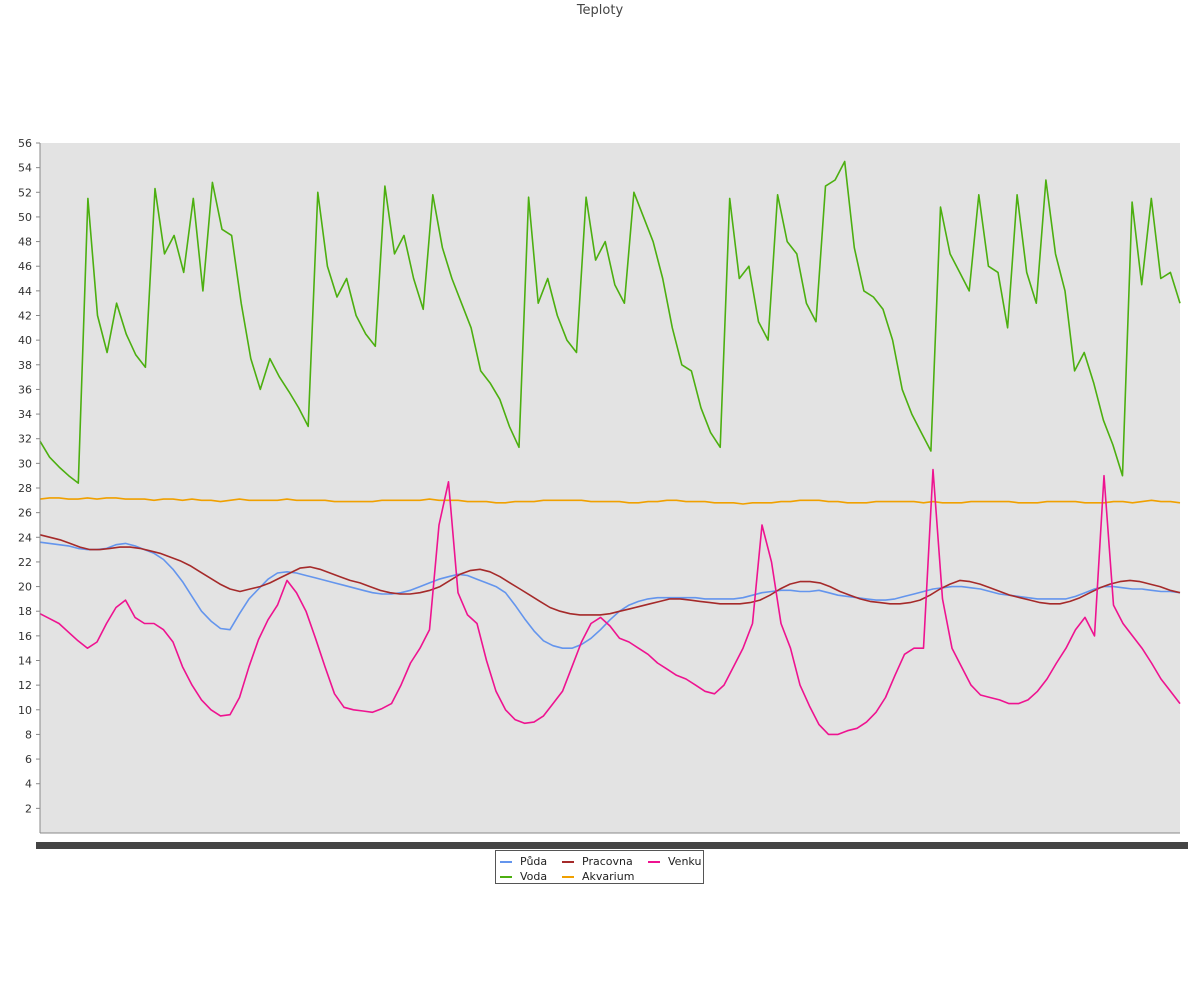 The height and width of the screenshot is (1000, 1200). Describe the element at coordinates (610, 575) in the screenshot. I see `series-line-pracovna` at that location.